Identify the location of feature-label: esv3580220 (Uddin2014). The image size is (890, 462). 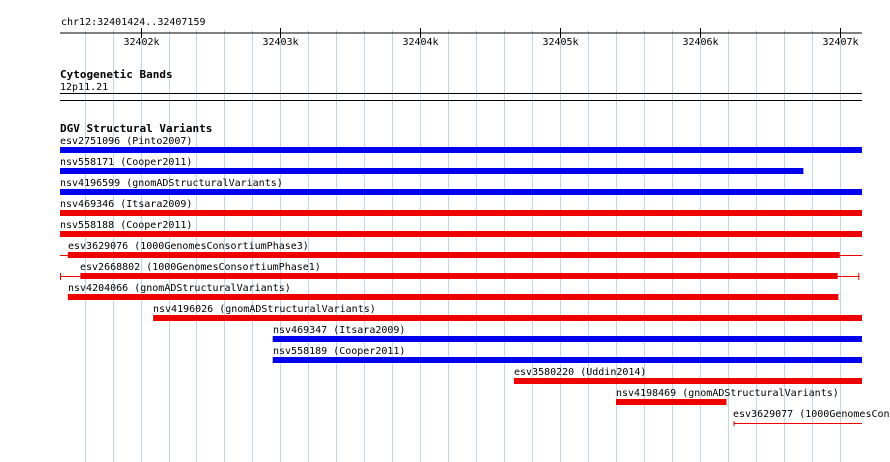
(580, 372).